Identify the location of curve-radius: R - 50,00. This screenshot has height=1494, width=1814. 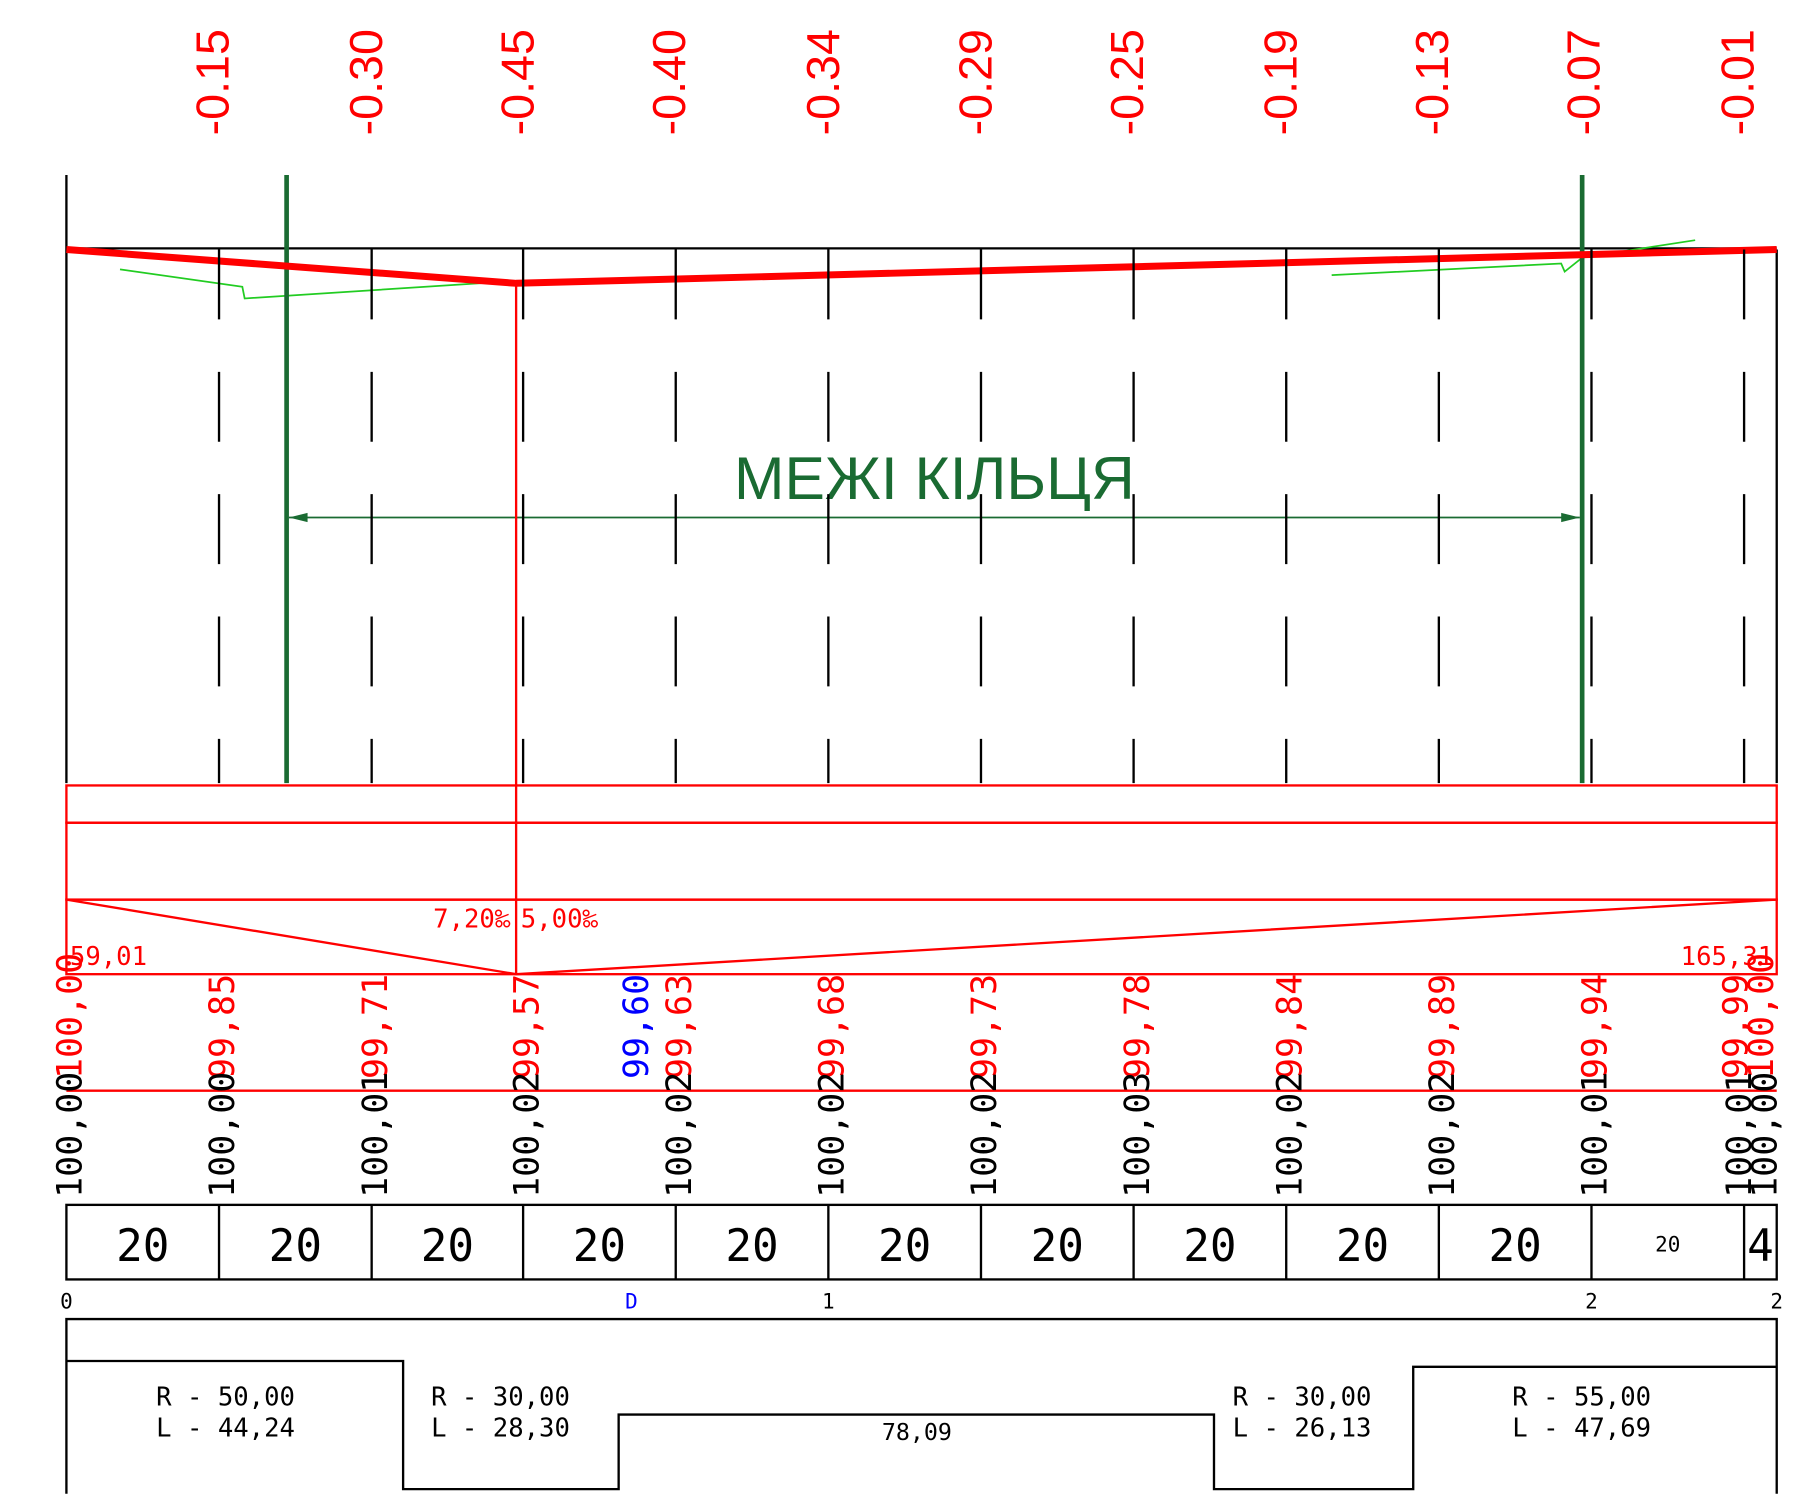
(225, 1397).